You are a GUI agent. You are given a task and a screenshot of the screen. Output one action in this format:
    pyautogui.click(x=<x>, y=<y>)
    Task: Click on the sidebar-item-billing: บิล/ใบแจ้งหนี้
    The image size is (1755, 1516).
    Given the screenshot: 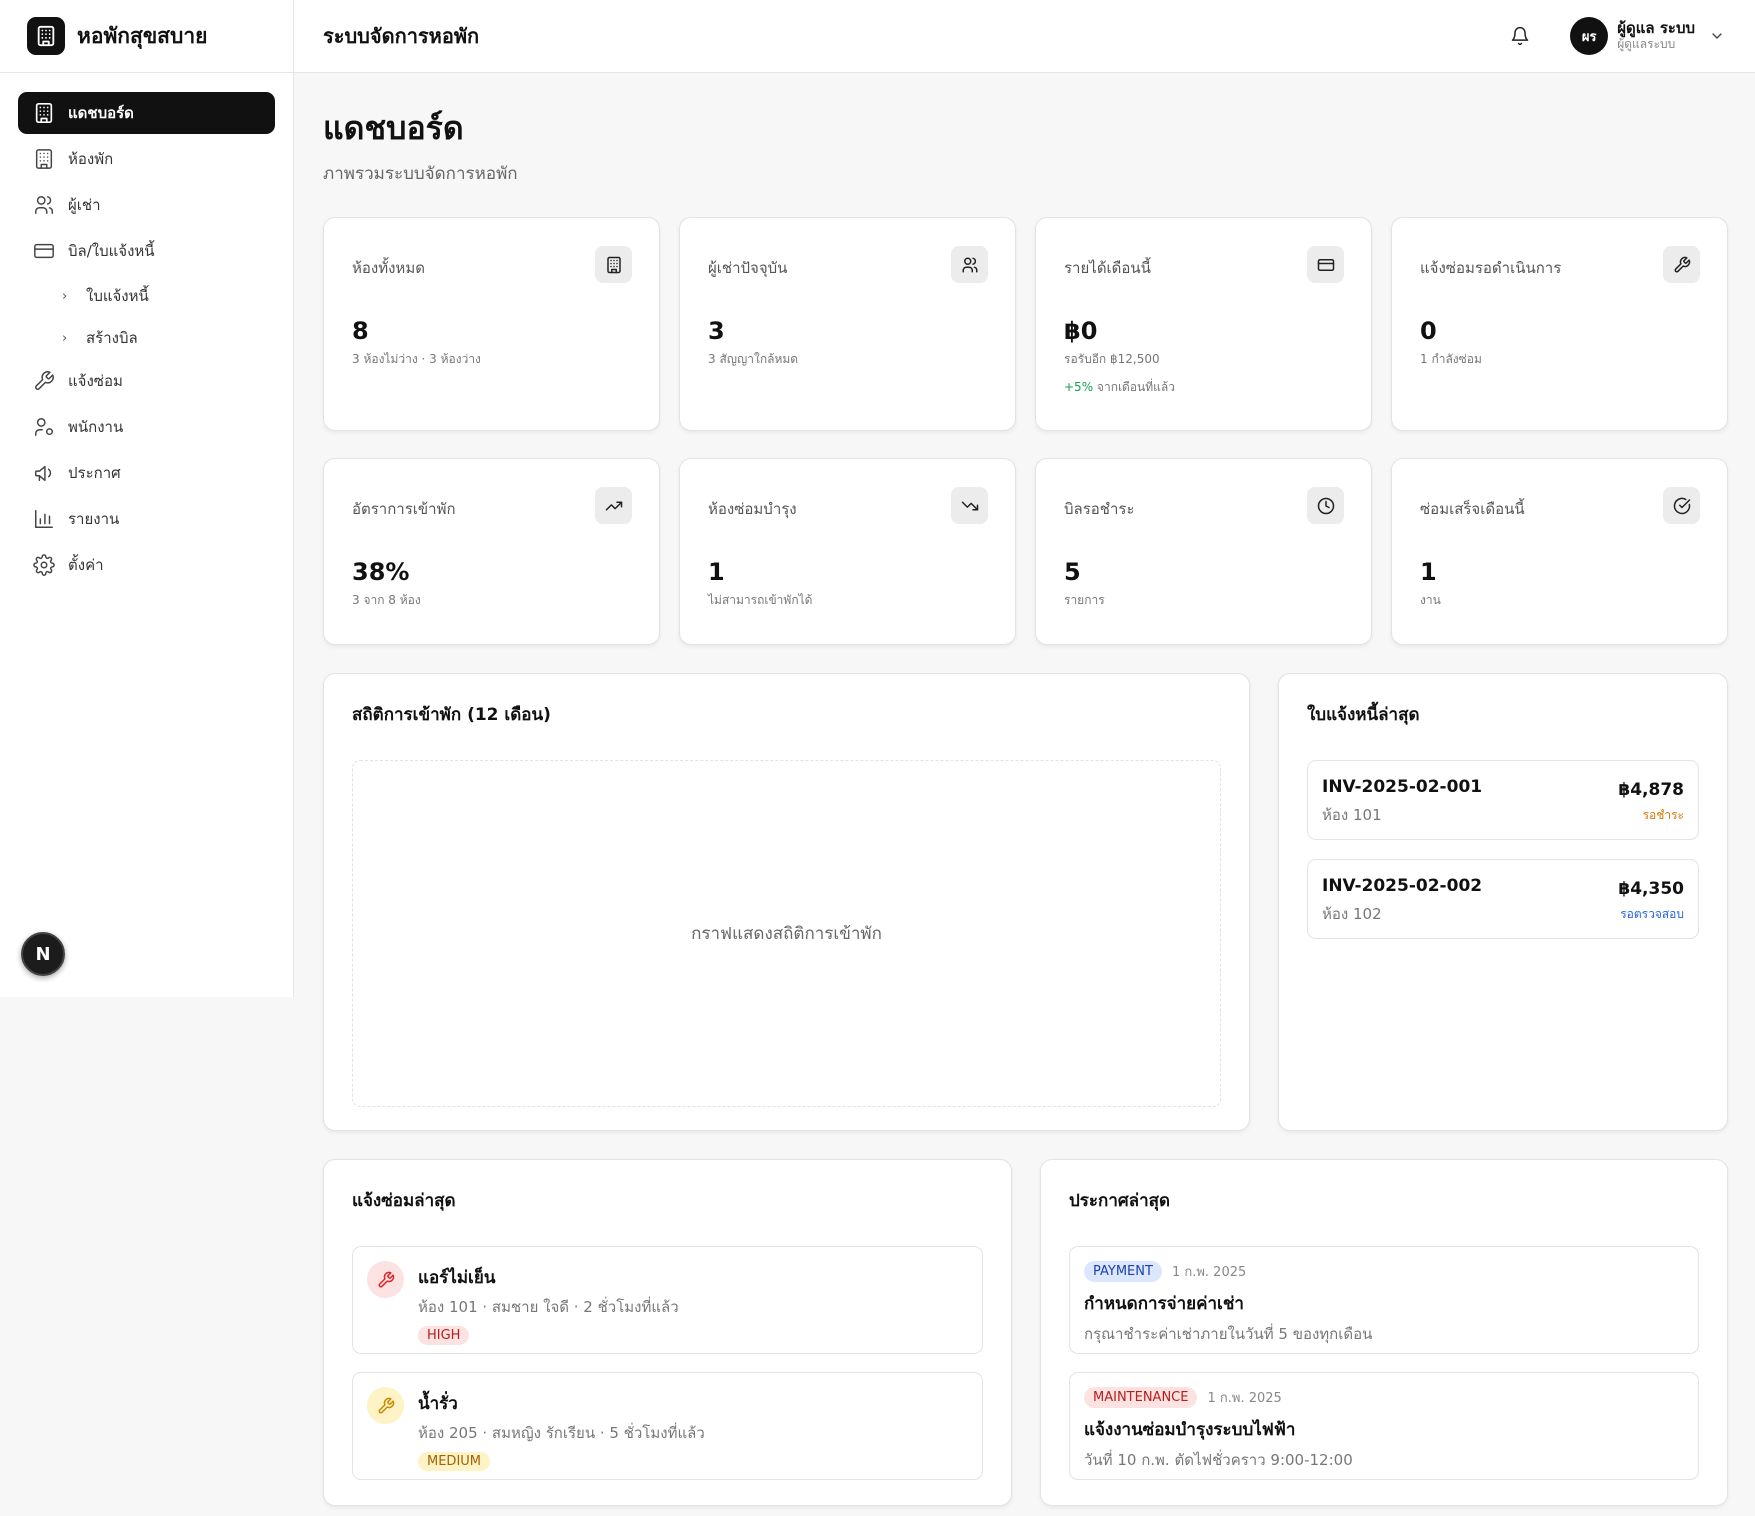 What is the action you would take?
    pyautogui.click(x=146, y=251)
    